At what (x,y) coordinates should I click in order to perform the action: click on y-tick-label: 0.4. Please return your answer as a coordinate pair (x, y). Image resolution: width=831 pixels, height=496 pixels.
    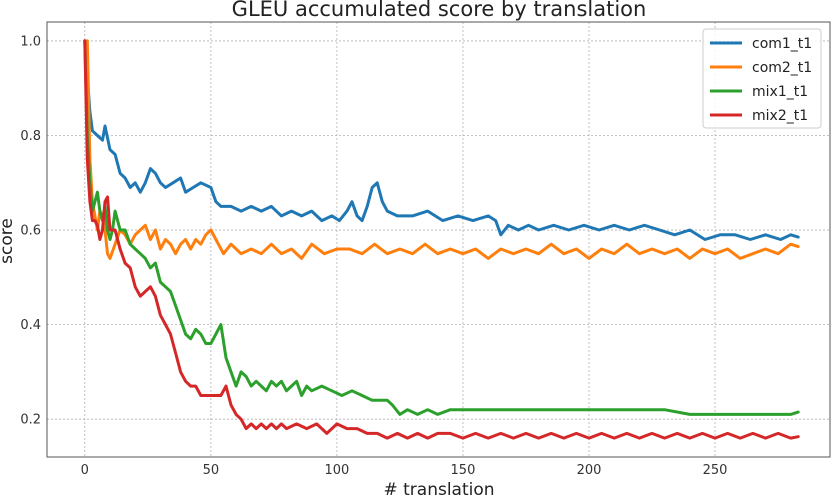
    Looking at the image, I should click on (30, 325).